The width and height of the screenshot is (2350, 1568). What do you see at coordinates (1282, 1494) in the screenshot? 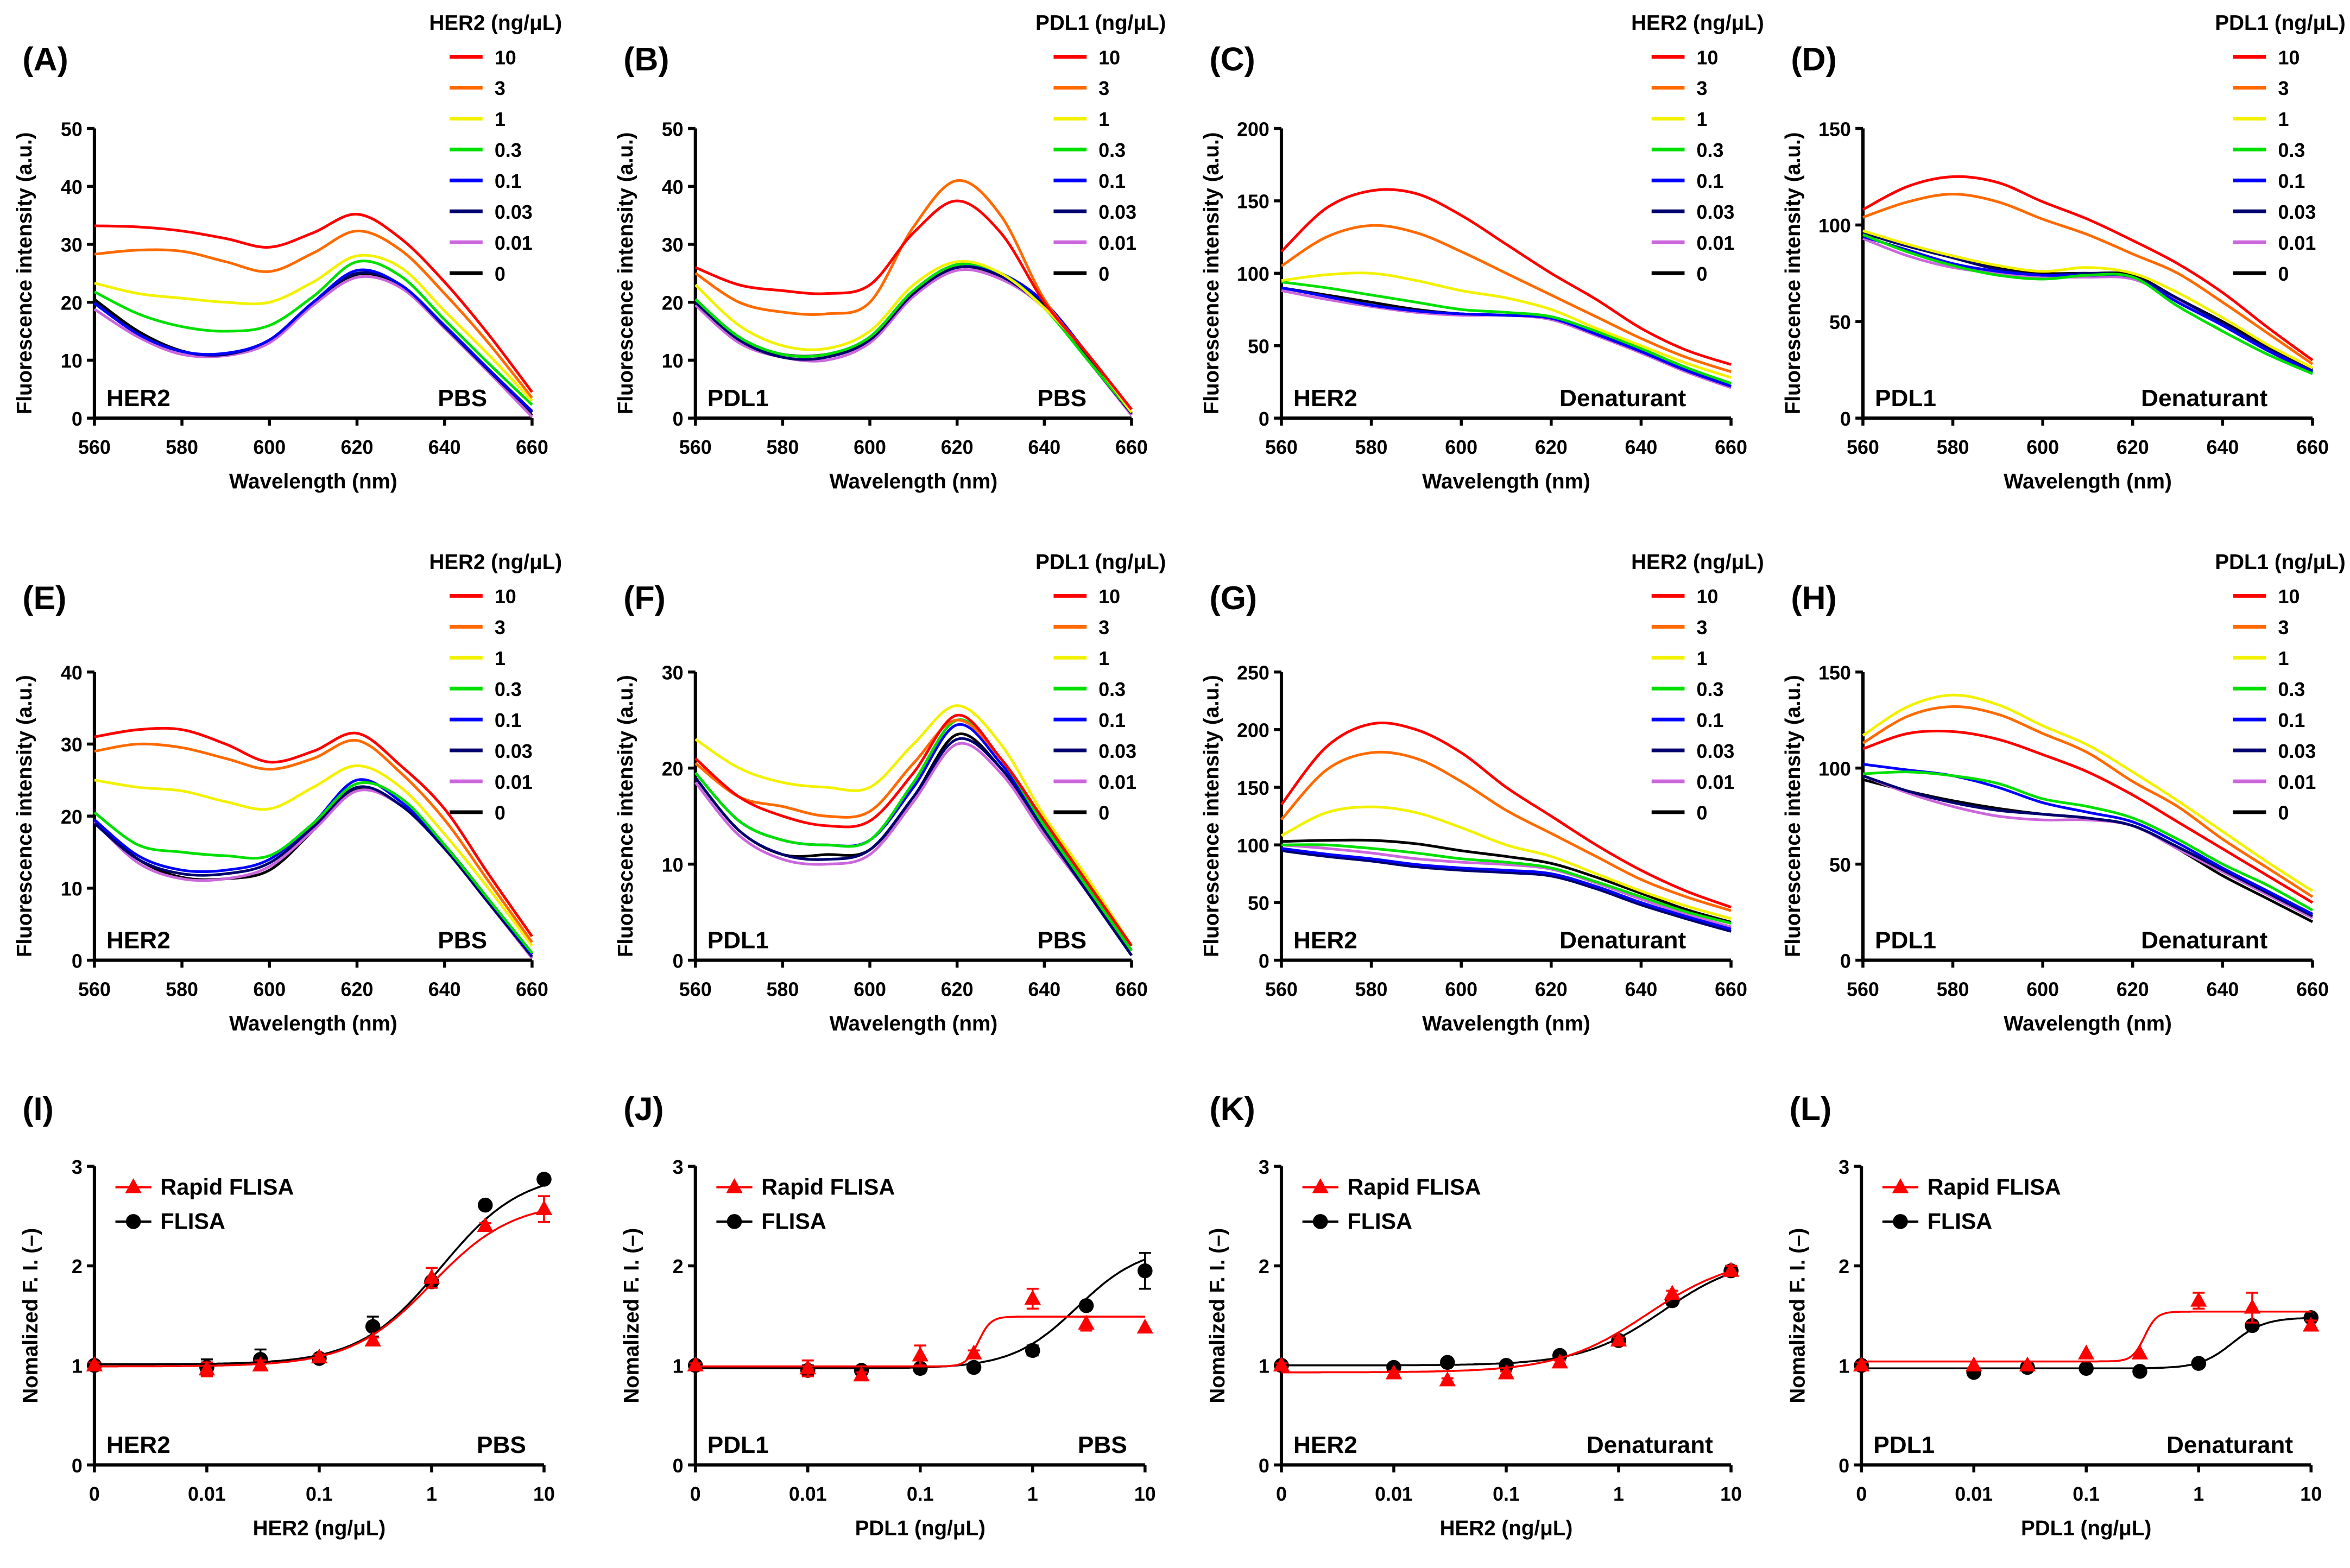
I see `x-tick-label: 0` at bounding box center [1282, 1494].